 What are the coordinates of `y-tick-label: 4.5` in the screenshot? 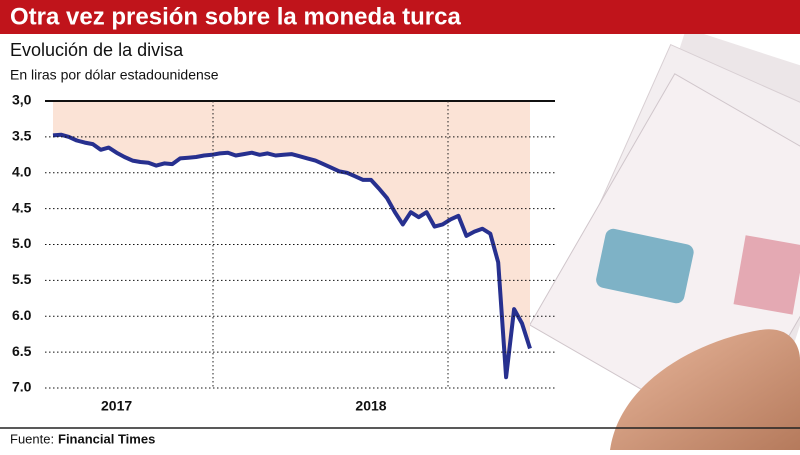 It's located at (22, 207).